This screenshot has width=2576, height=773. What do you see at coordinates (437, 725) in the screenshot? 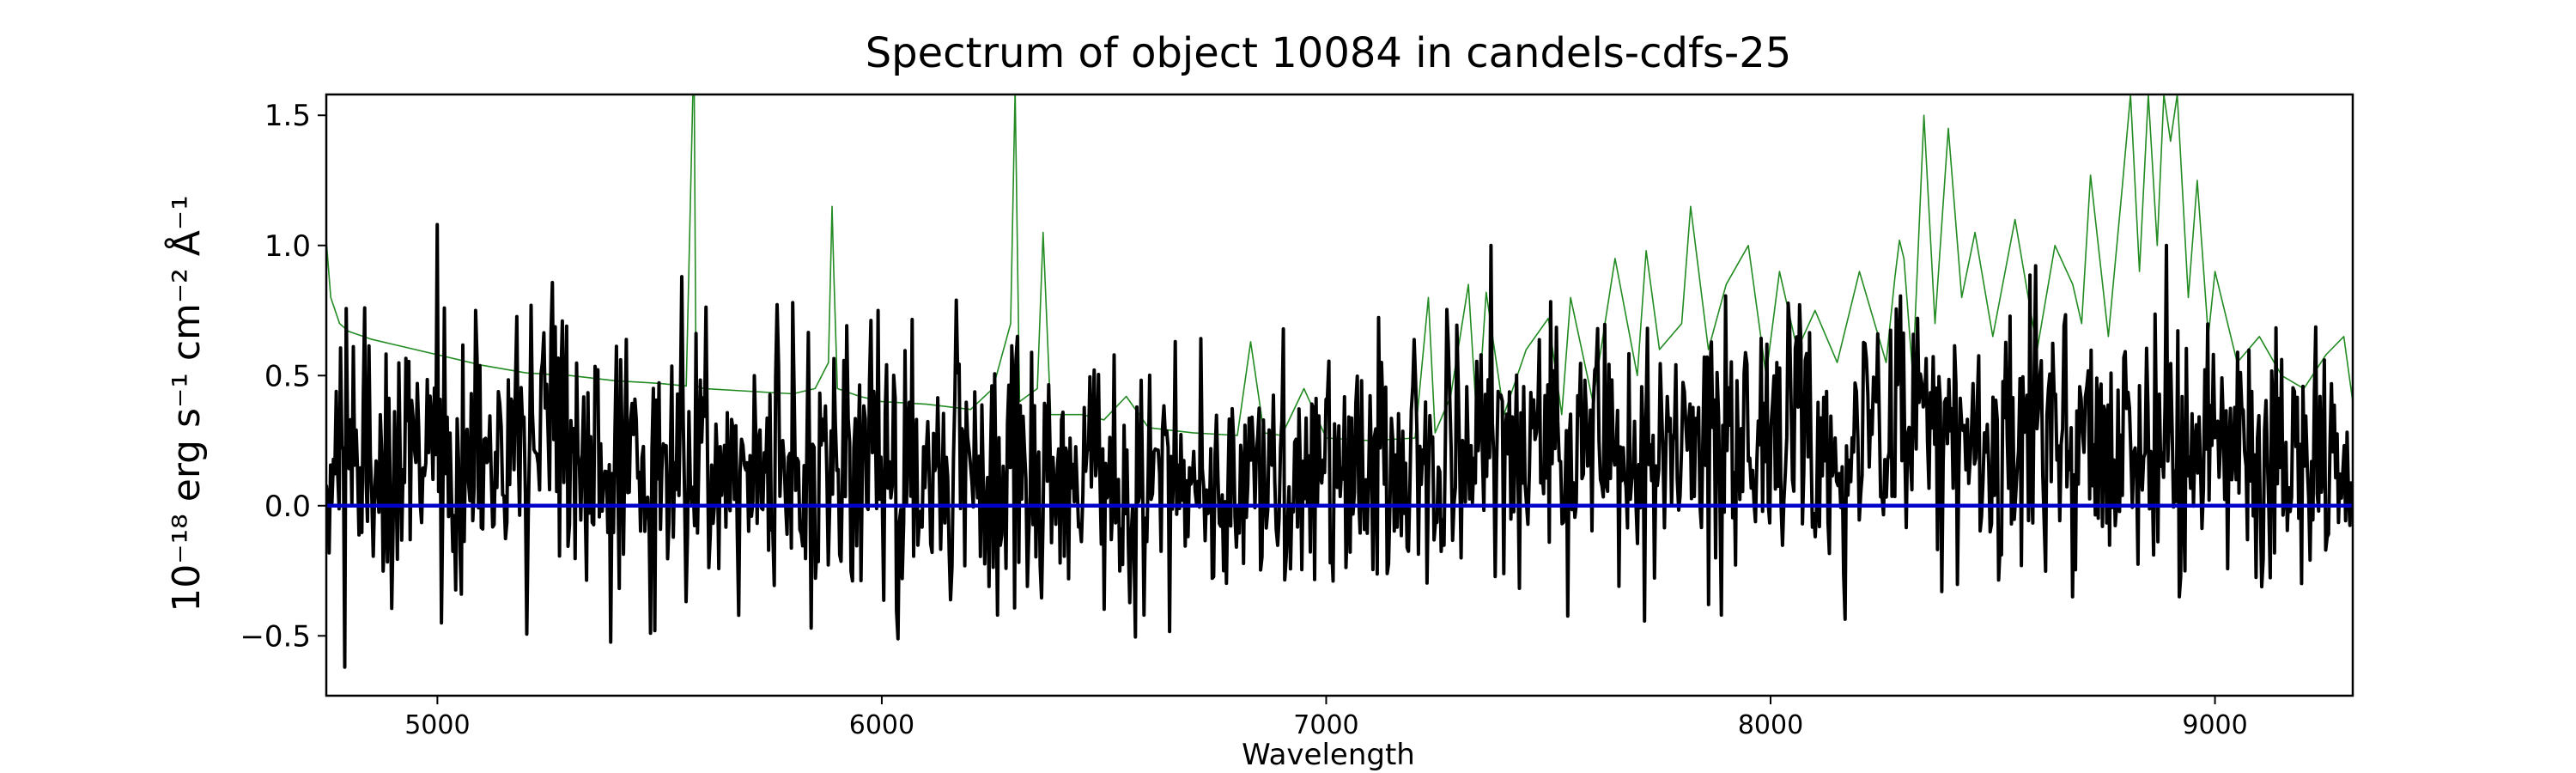
I see `x-tick-label: 5000` at bounding box center [437, 725].